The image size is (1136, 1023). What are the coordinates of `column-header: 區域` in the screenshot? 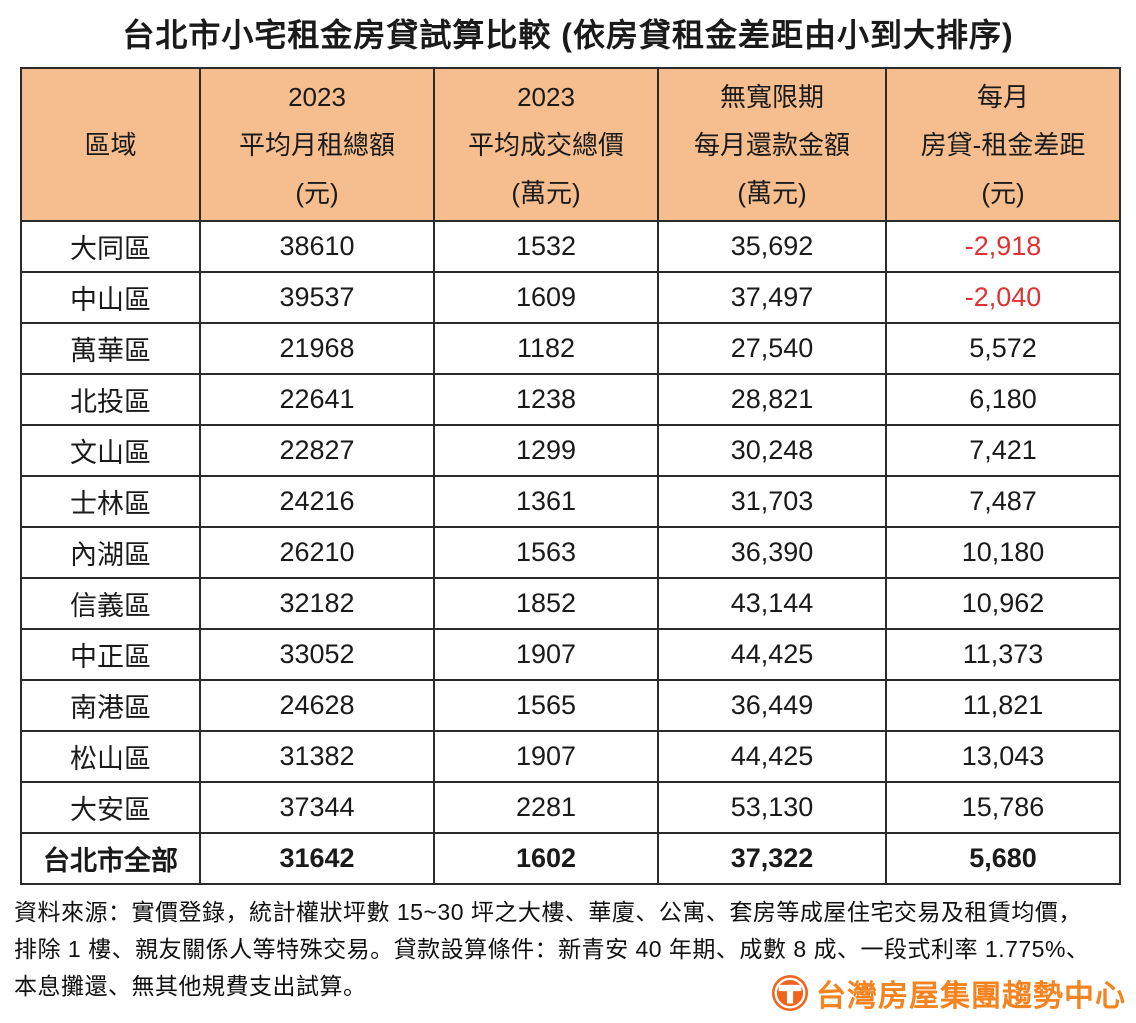 It's located at (110, 144).